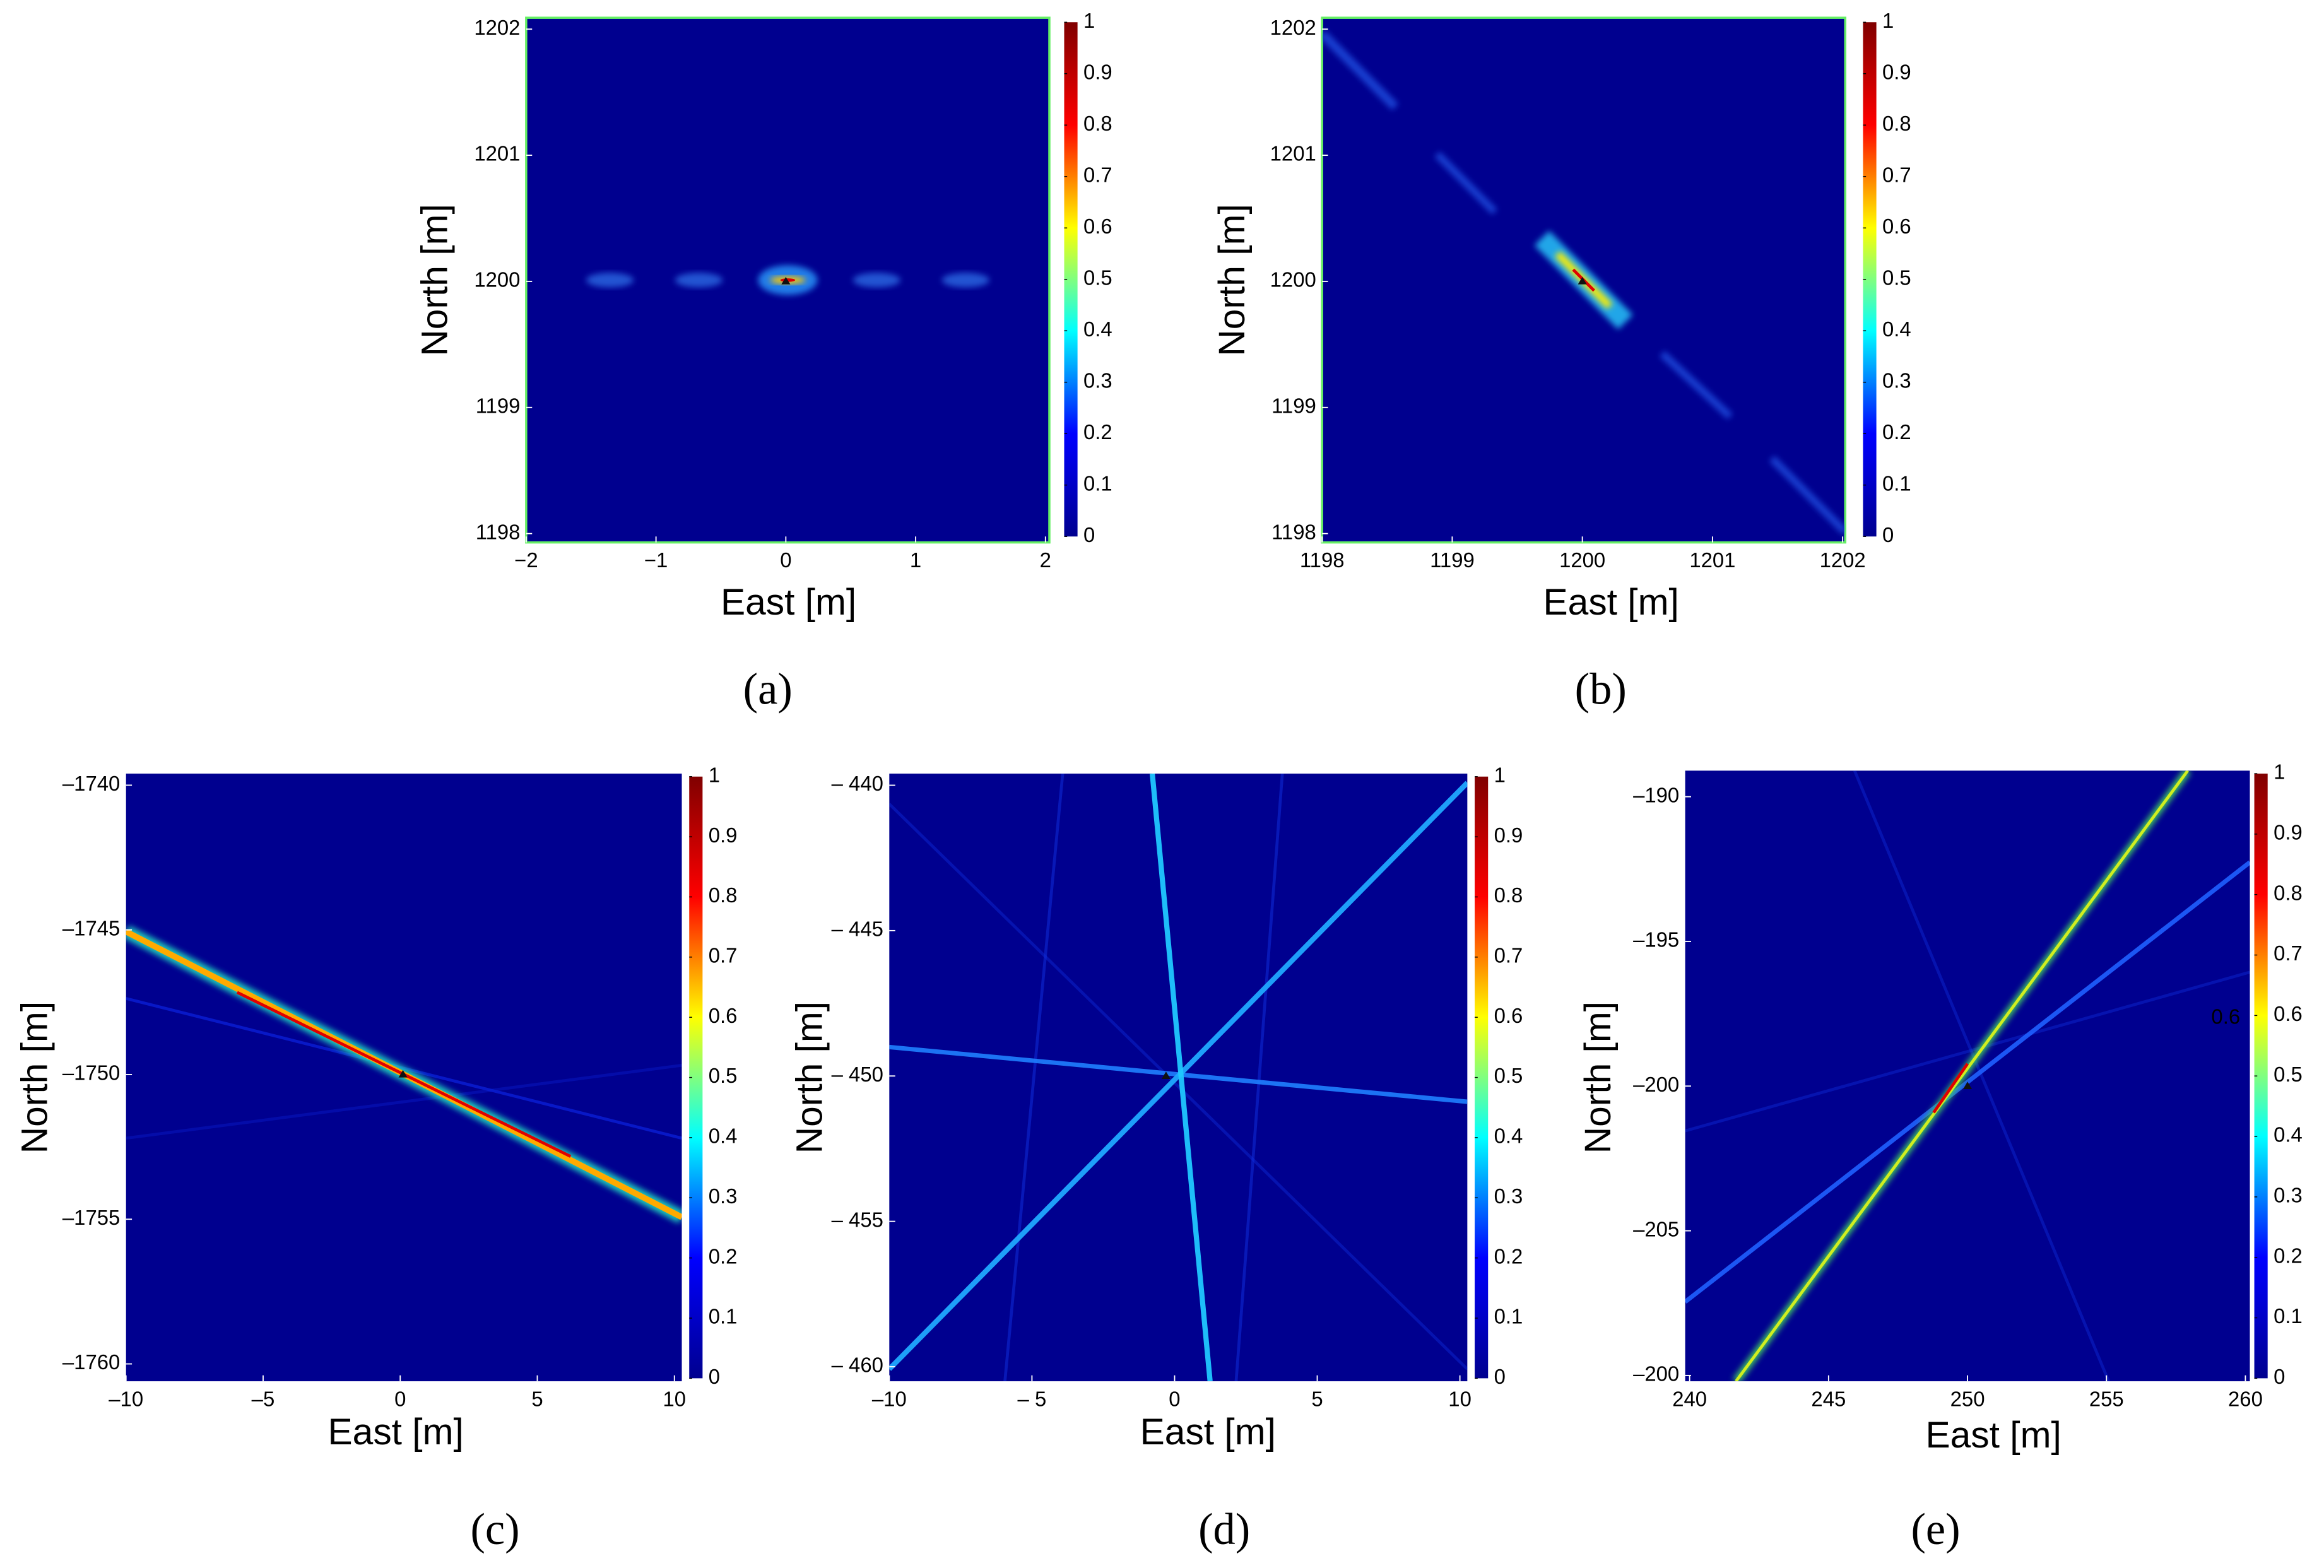  I want to click on colorbar-tick-label: 1, so click(2280, 772).